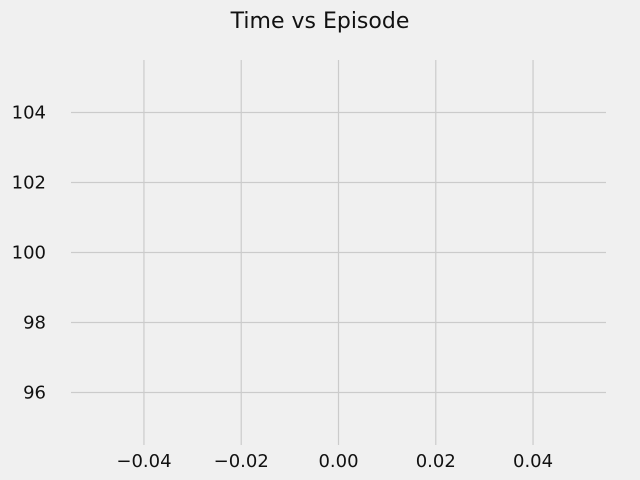 This screenshot has width=640, height=480. I want to click on y-tick-label: 96, so click(34, 393).